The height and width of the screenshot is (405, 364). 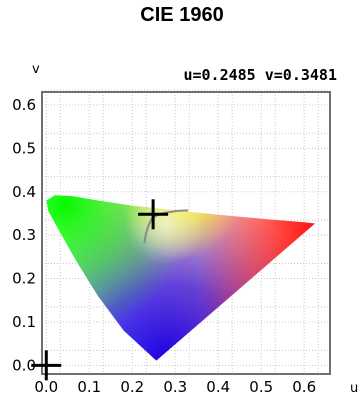 I want to click on x-tick-label: 0.0, so click(x=46, y=387).